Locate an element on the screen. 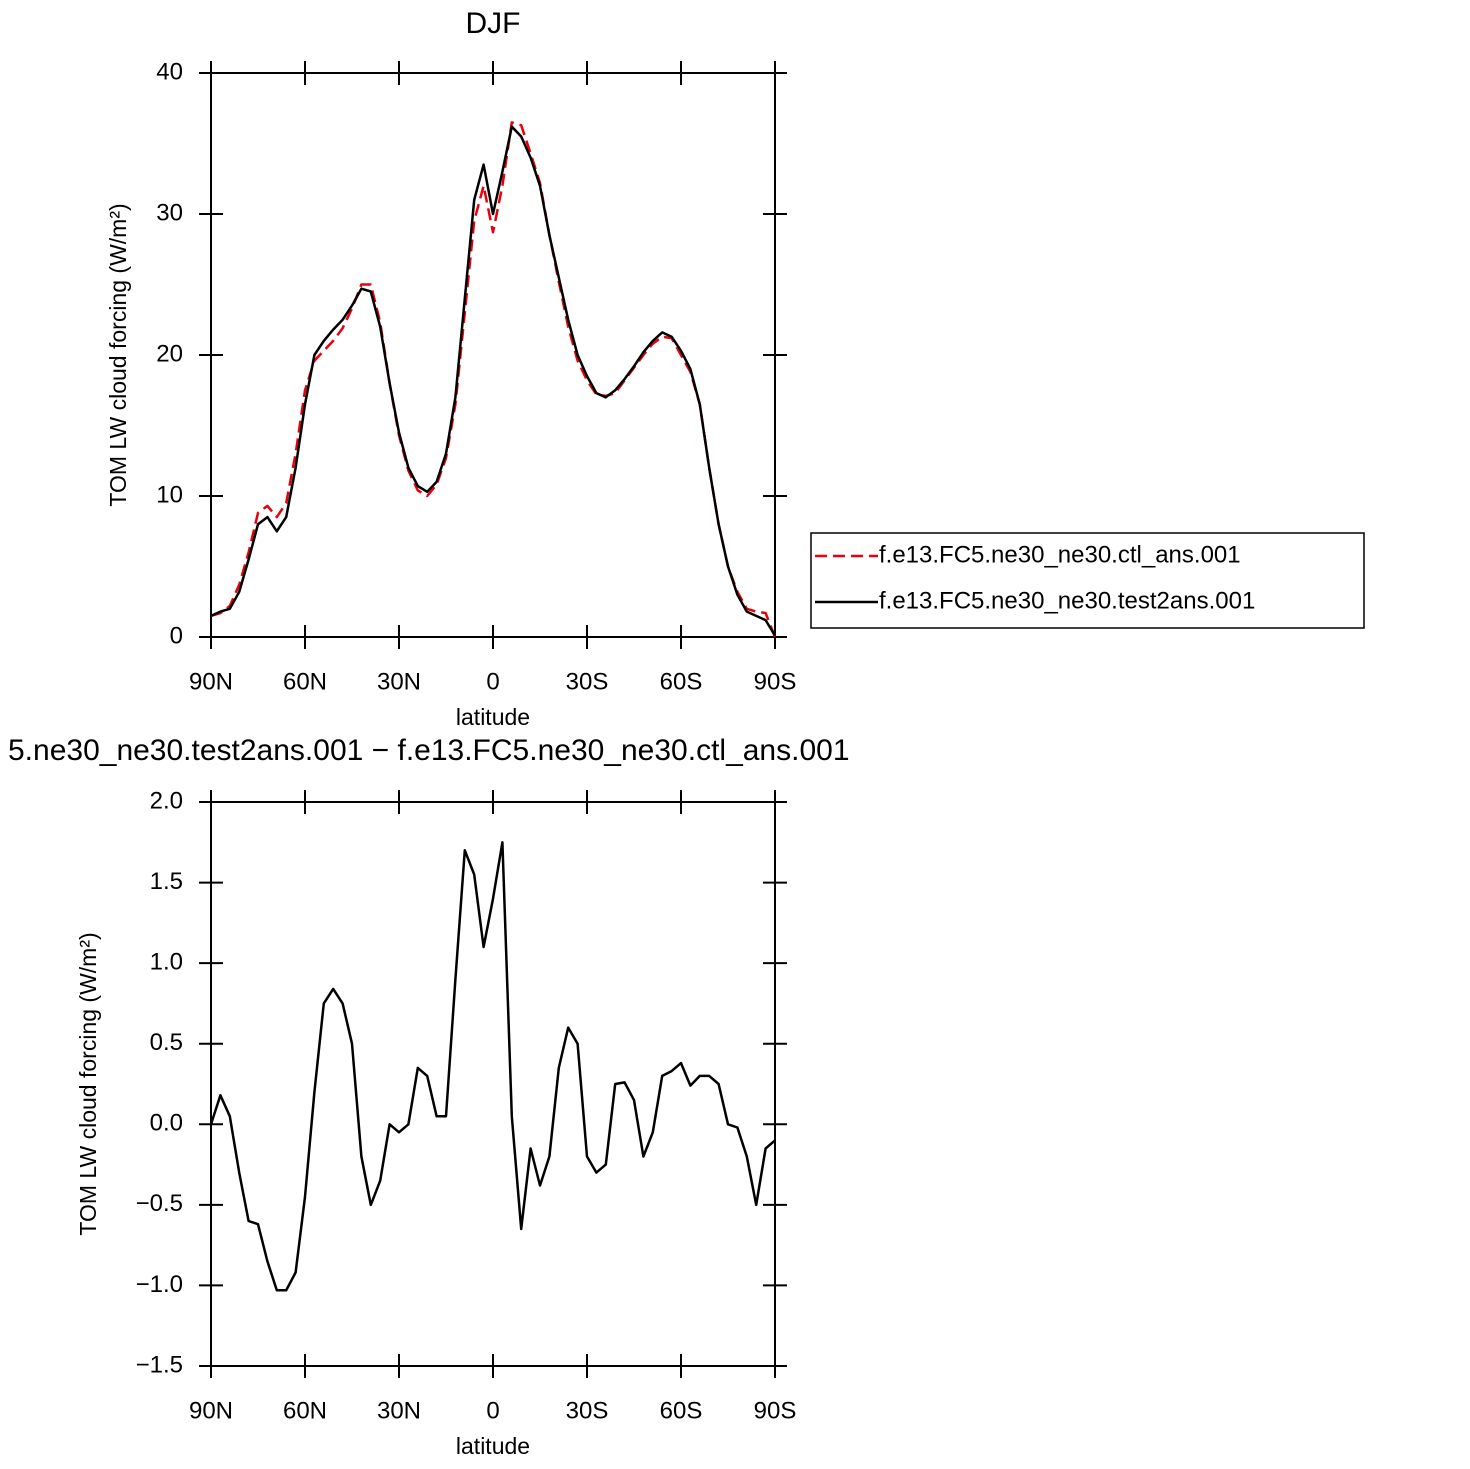 The image size is (1470, 1469). y-tick-label: 2.0 is located at coordinates (166, 800).